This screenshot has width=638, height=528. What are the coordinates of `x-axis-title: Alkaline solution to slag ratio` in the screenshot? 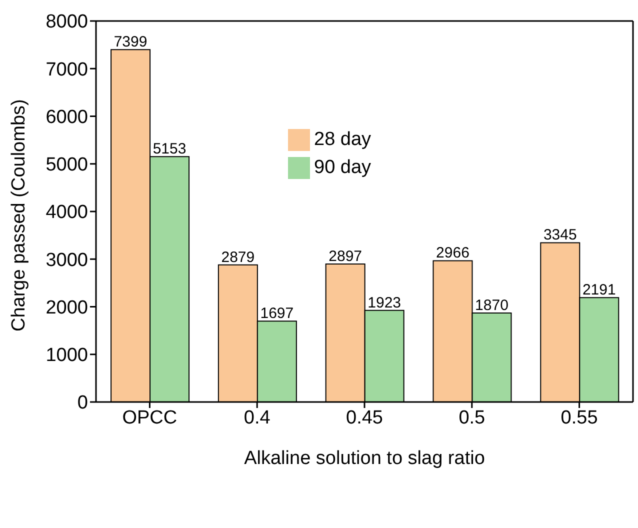 It's located at (364, 458).